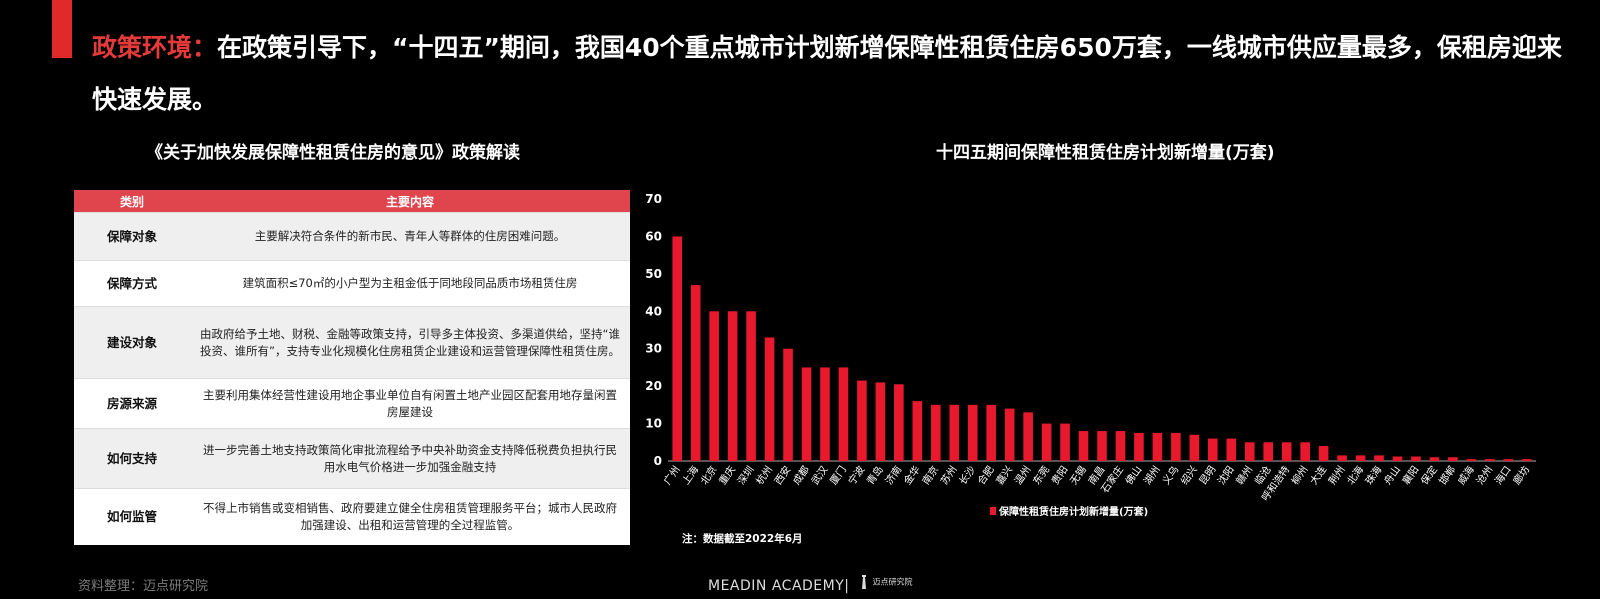  Describe the element at coordinates (819, 475) in the screenshot. I see `x-tick-label: 武汉` at that location.